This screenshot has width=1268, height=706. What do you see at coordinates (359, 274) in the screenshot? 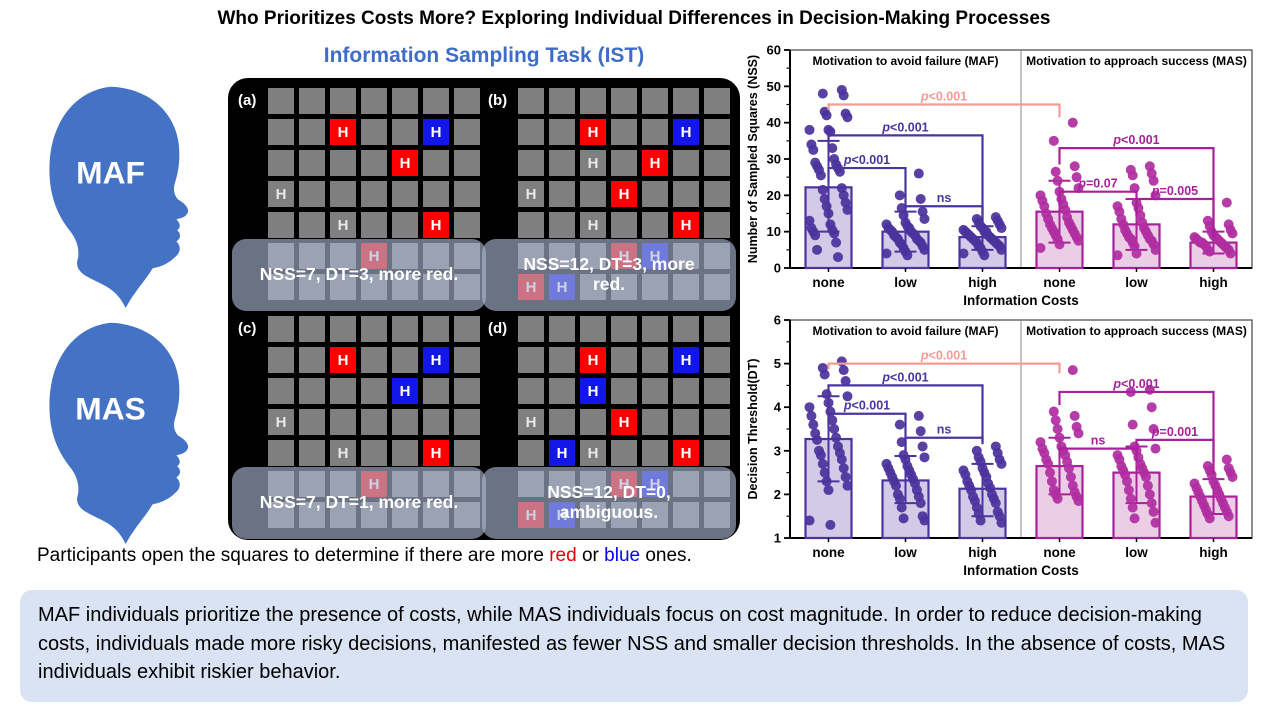
I see `panel-a-caption-text: NSS=7, DT=3, more red.` at bounding box center [359, 274].